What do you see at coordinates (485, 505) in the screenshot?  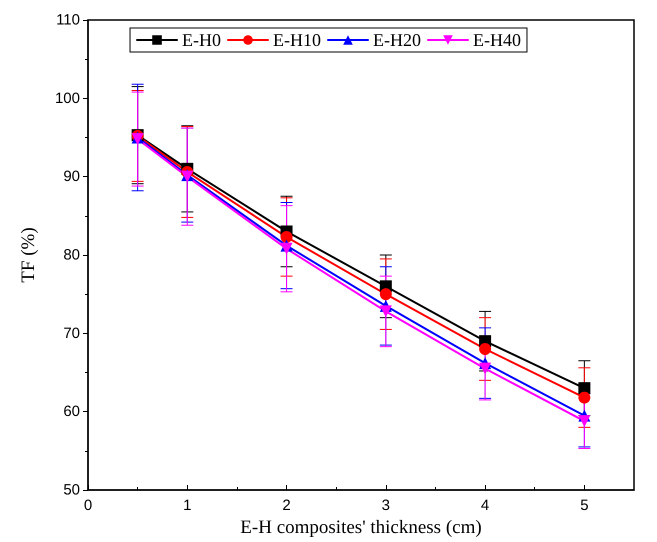 I see `x-tick-label: 4` at bounding box center [485, 505].